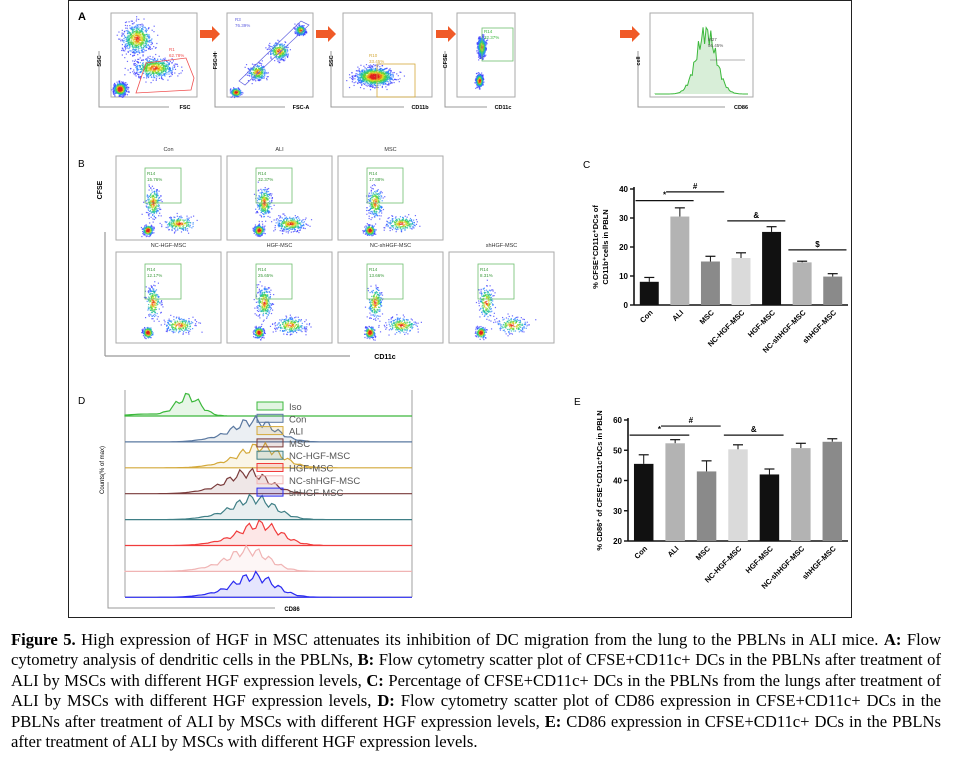 The width and height of the screenshot is (953, 778). I want to click on gate-r3, so click(274, 53).